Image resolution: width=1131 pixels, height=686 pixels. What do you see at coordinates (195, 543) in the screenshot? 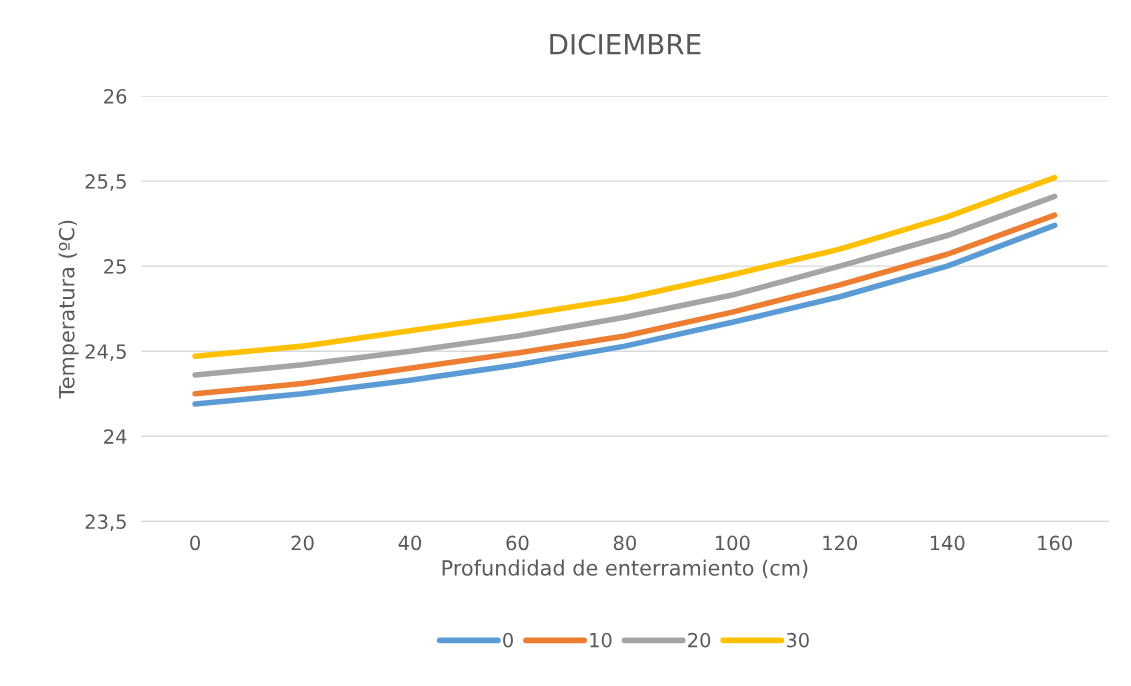
I see `x-tick-label: 0` at bounding box center [195, 543].